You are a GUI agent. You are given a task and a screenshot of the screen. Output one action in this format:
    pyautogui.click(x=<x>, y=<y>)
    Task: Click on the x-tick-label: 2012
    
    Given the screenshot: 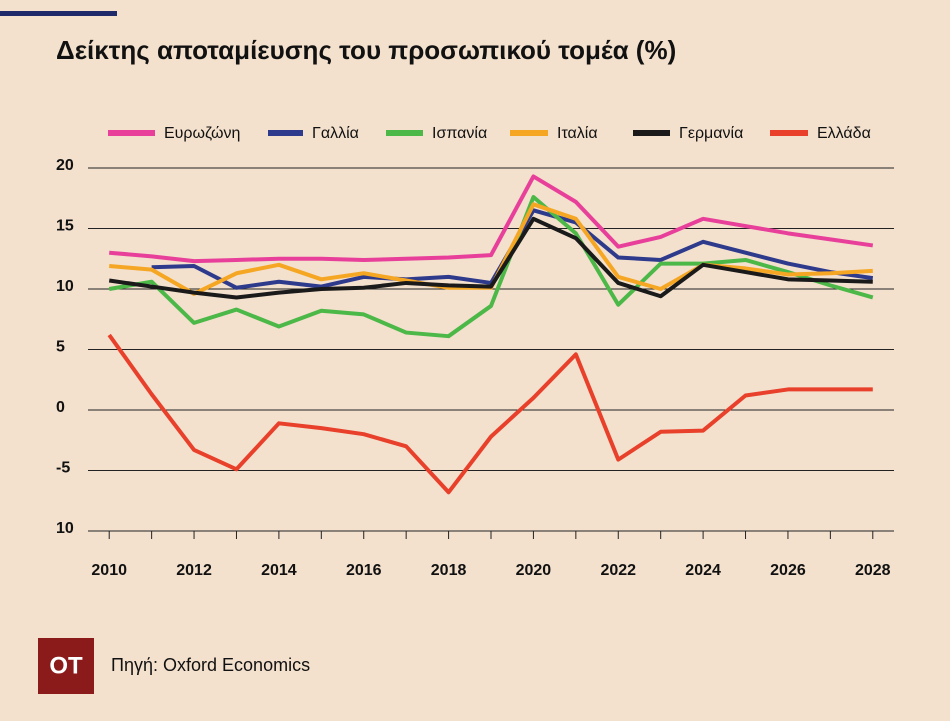 What is the action you would take?
    pyautogui.click(x=194, y=570)
    